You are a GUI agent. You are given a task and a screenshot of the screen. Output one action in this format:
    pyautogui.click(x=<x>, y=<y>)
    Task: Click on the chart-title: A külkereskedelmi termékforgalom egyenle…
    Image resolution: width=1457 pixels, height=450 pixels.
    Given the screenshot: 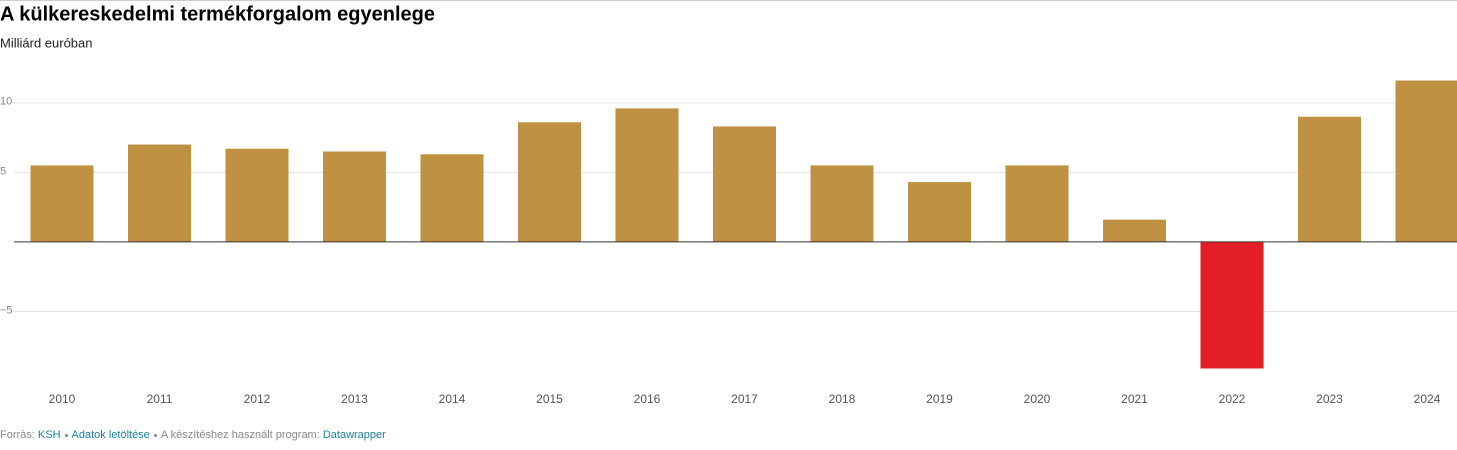 What is the action you would take?
    pyautogui.click(x=217, y=14)
    